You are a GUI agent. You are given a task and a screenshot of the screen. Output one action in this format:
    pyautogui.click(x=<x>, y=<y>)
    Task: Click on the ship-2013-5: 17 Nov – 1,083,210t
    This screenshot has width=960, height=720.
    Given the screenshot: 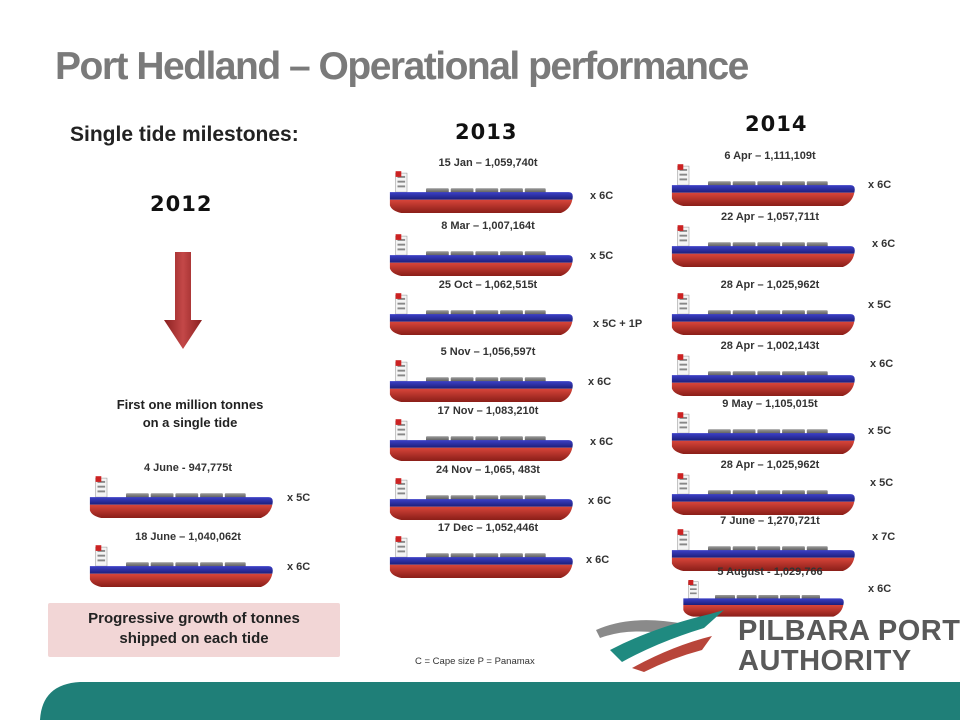 What is the action you would take?
    pyautogui.click(x=488, y=436)
    